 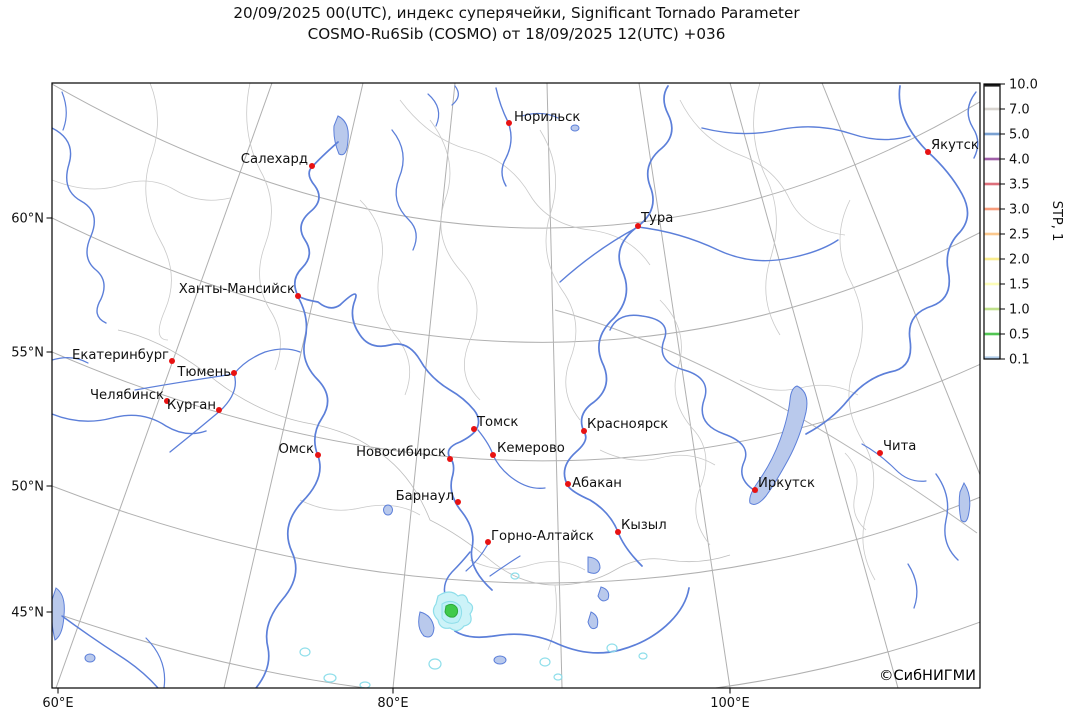 What do you see at coordinates (57, 703) in the screenshot?
I see `lon-tick-label: 60°E` at bounding box center [57, 703].